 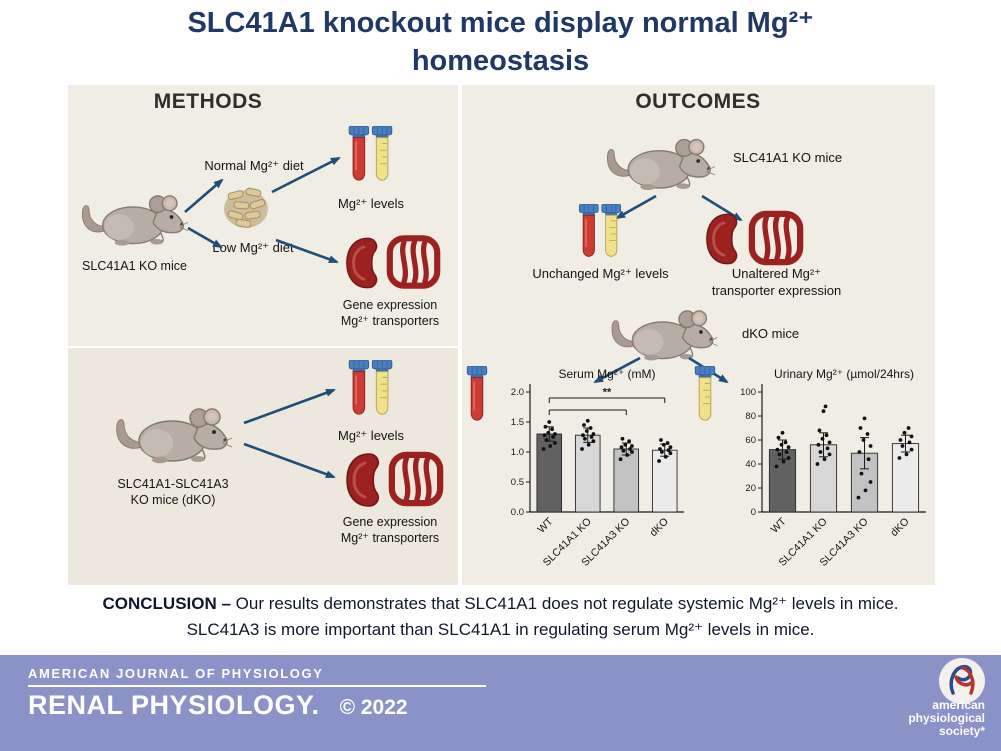 What do you see at coordinates (208, 101) in the screenshot?
I see `methods-header: METHODS` at bounding box center [208, 101].